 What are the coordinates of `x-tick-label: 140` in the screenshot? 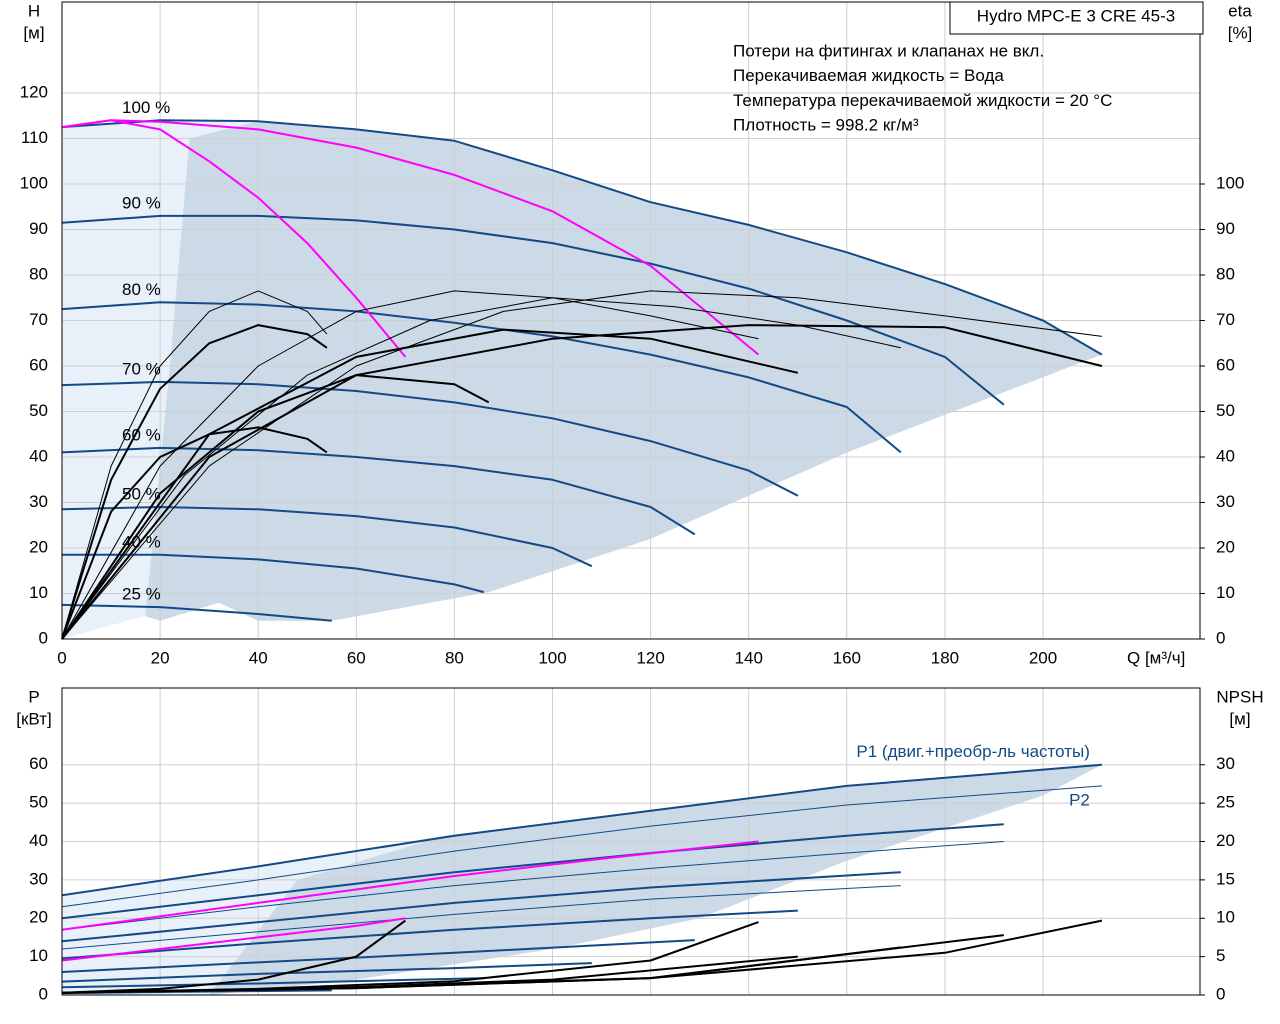 It's located at (749, 657).